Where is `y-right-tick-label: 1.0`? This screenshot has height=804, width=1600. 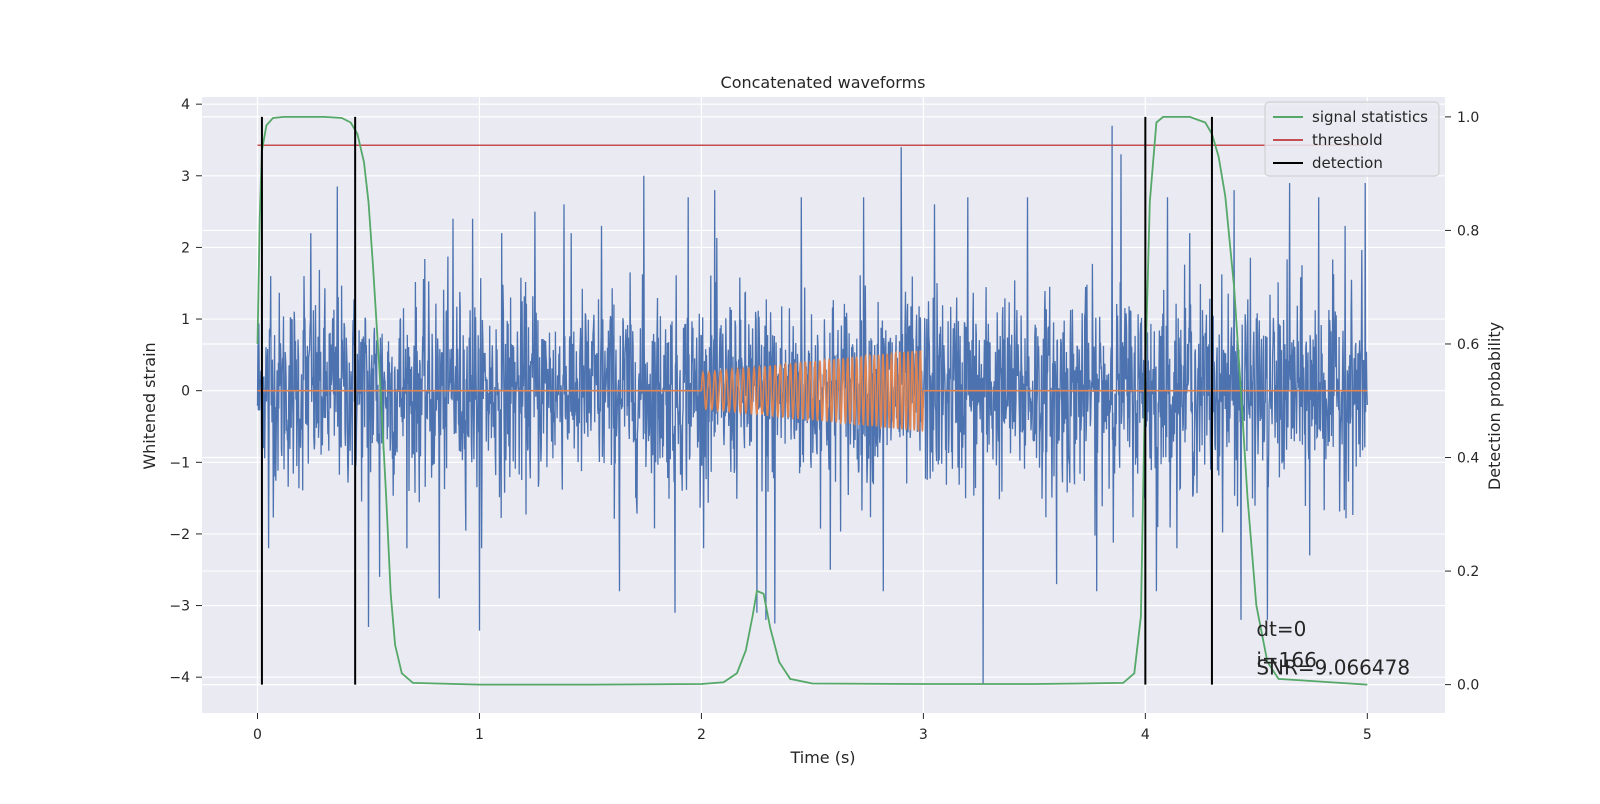
y-right-tick-label: 1.0 is located at coordinates (1468, 118).